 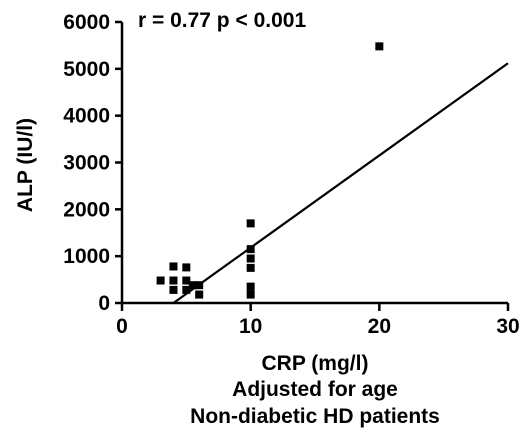 I want to click on y-tick-label: 3000, so click(x=86, y=163).